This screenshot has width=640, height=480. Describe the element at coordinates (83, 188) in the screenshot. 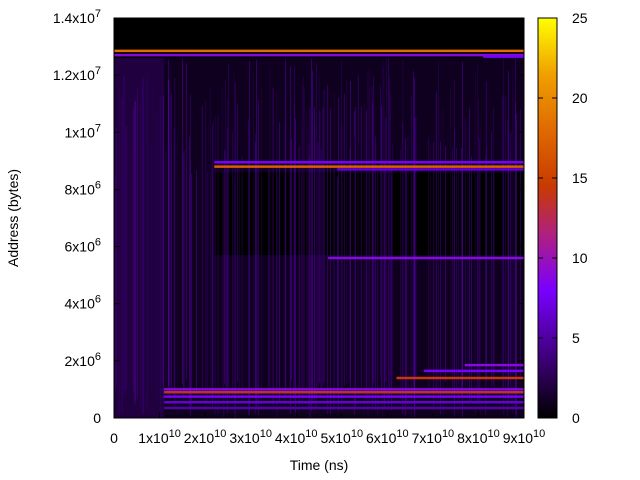

I see `y-tick-label: 8x10⁶` at that location.